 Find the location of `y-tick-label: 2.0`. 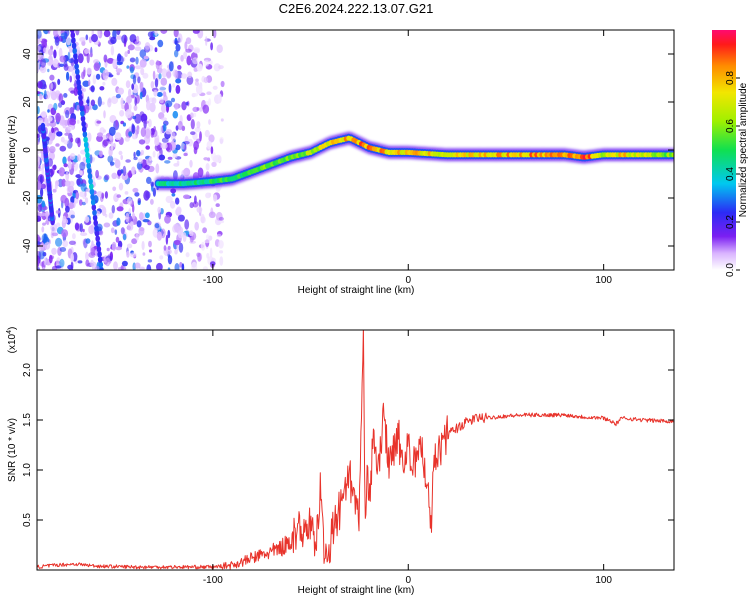

y-tick-label: 2.0 is located at coordinates (27, 370).